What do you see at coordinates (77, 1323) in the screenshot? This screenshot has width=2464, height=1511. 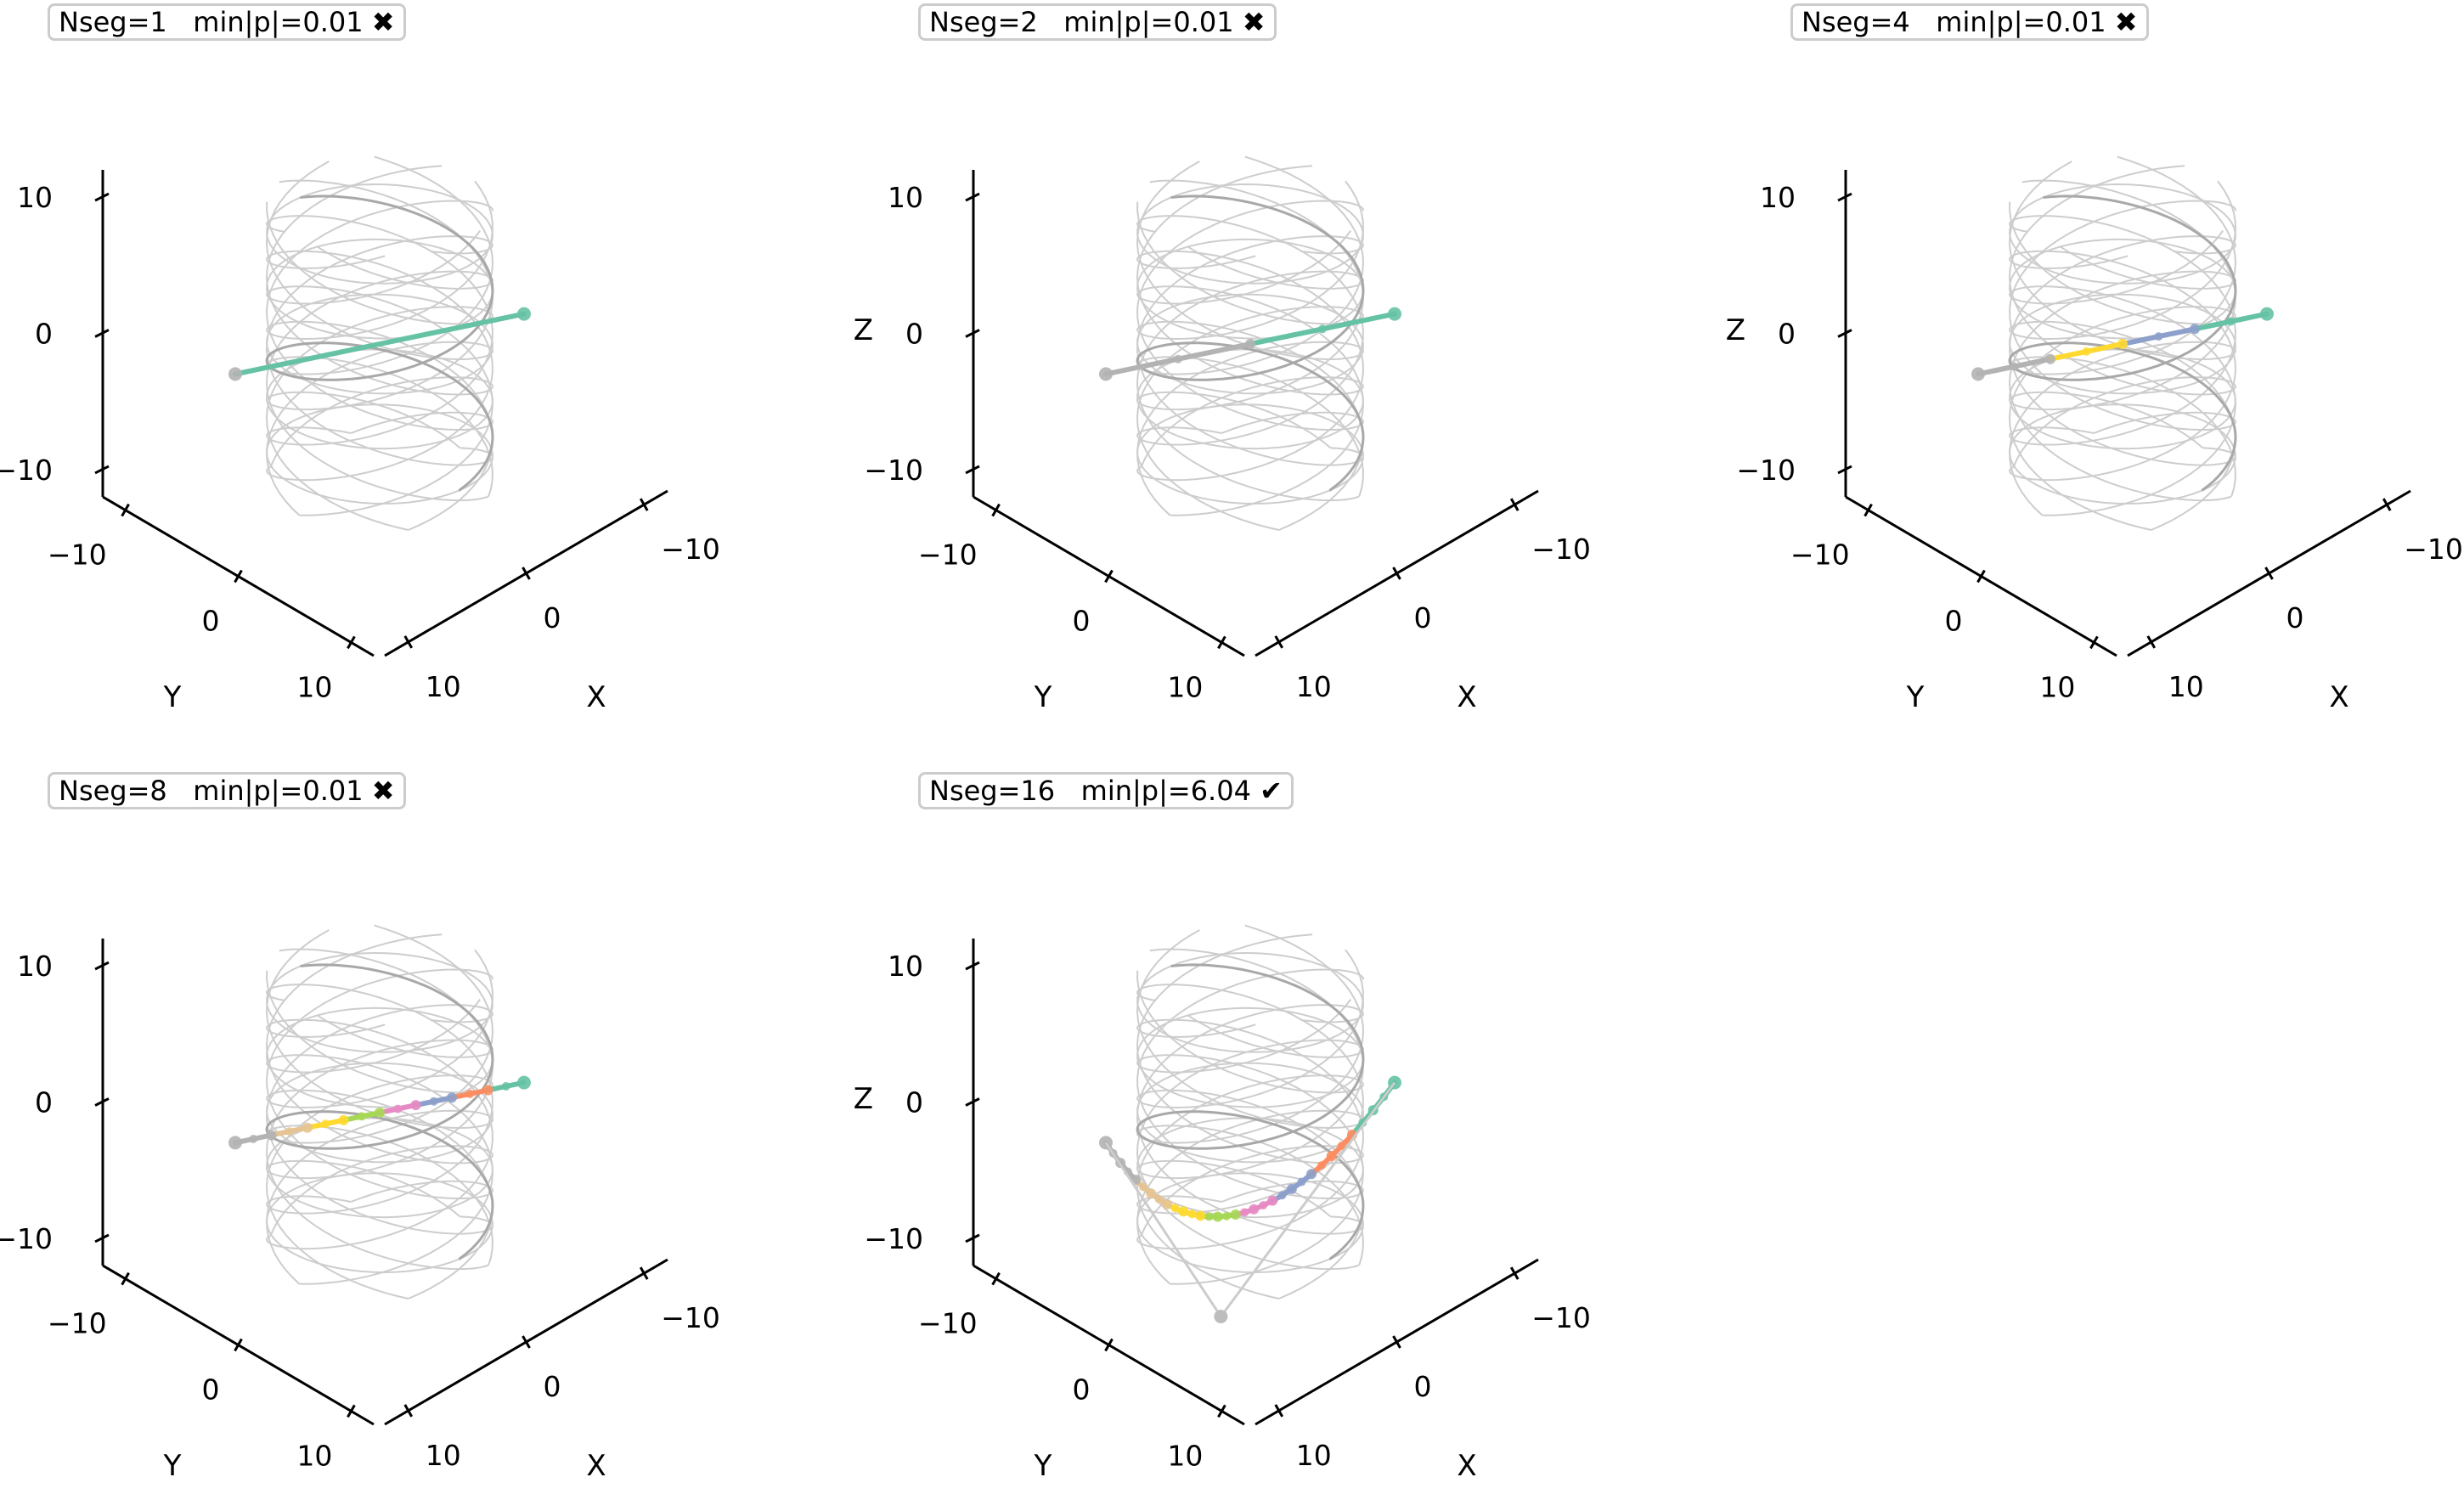 I see `y-tick-label: −10` at bounding box center [77, 1323].